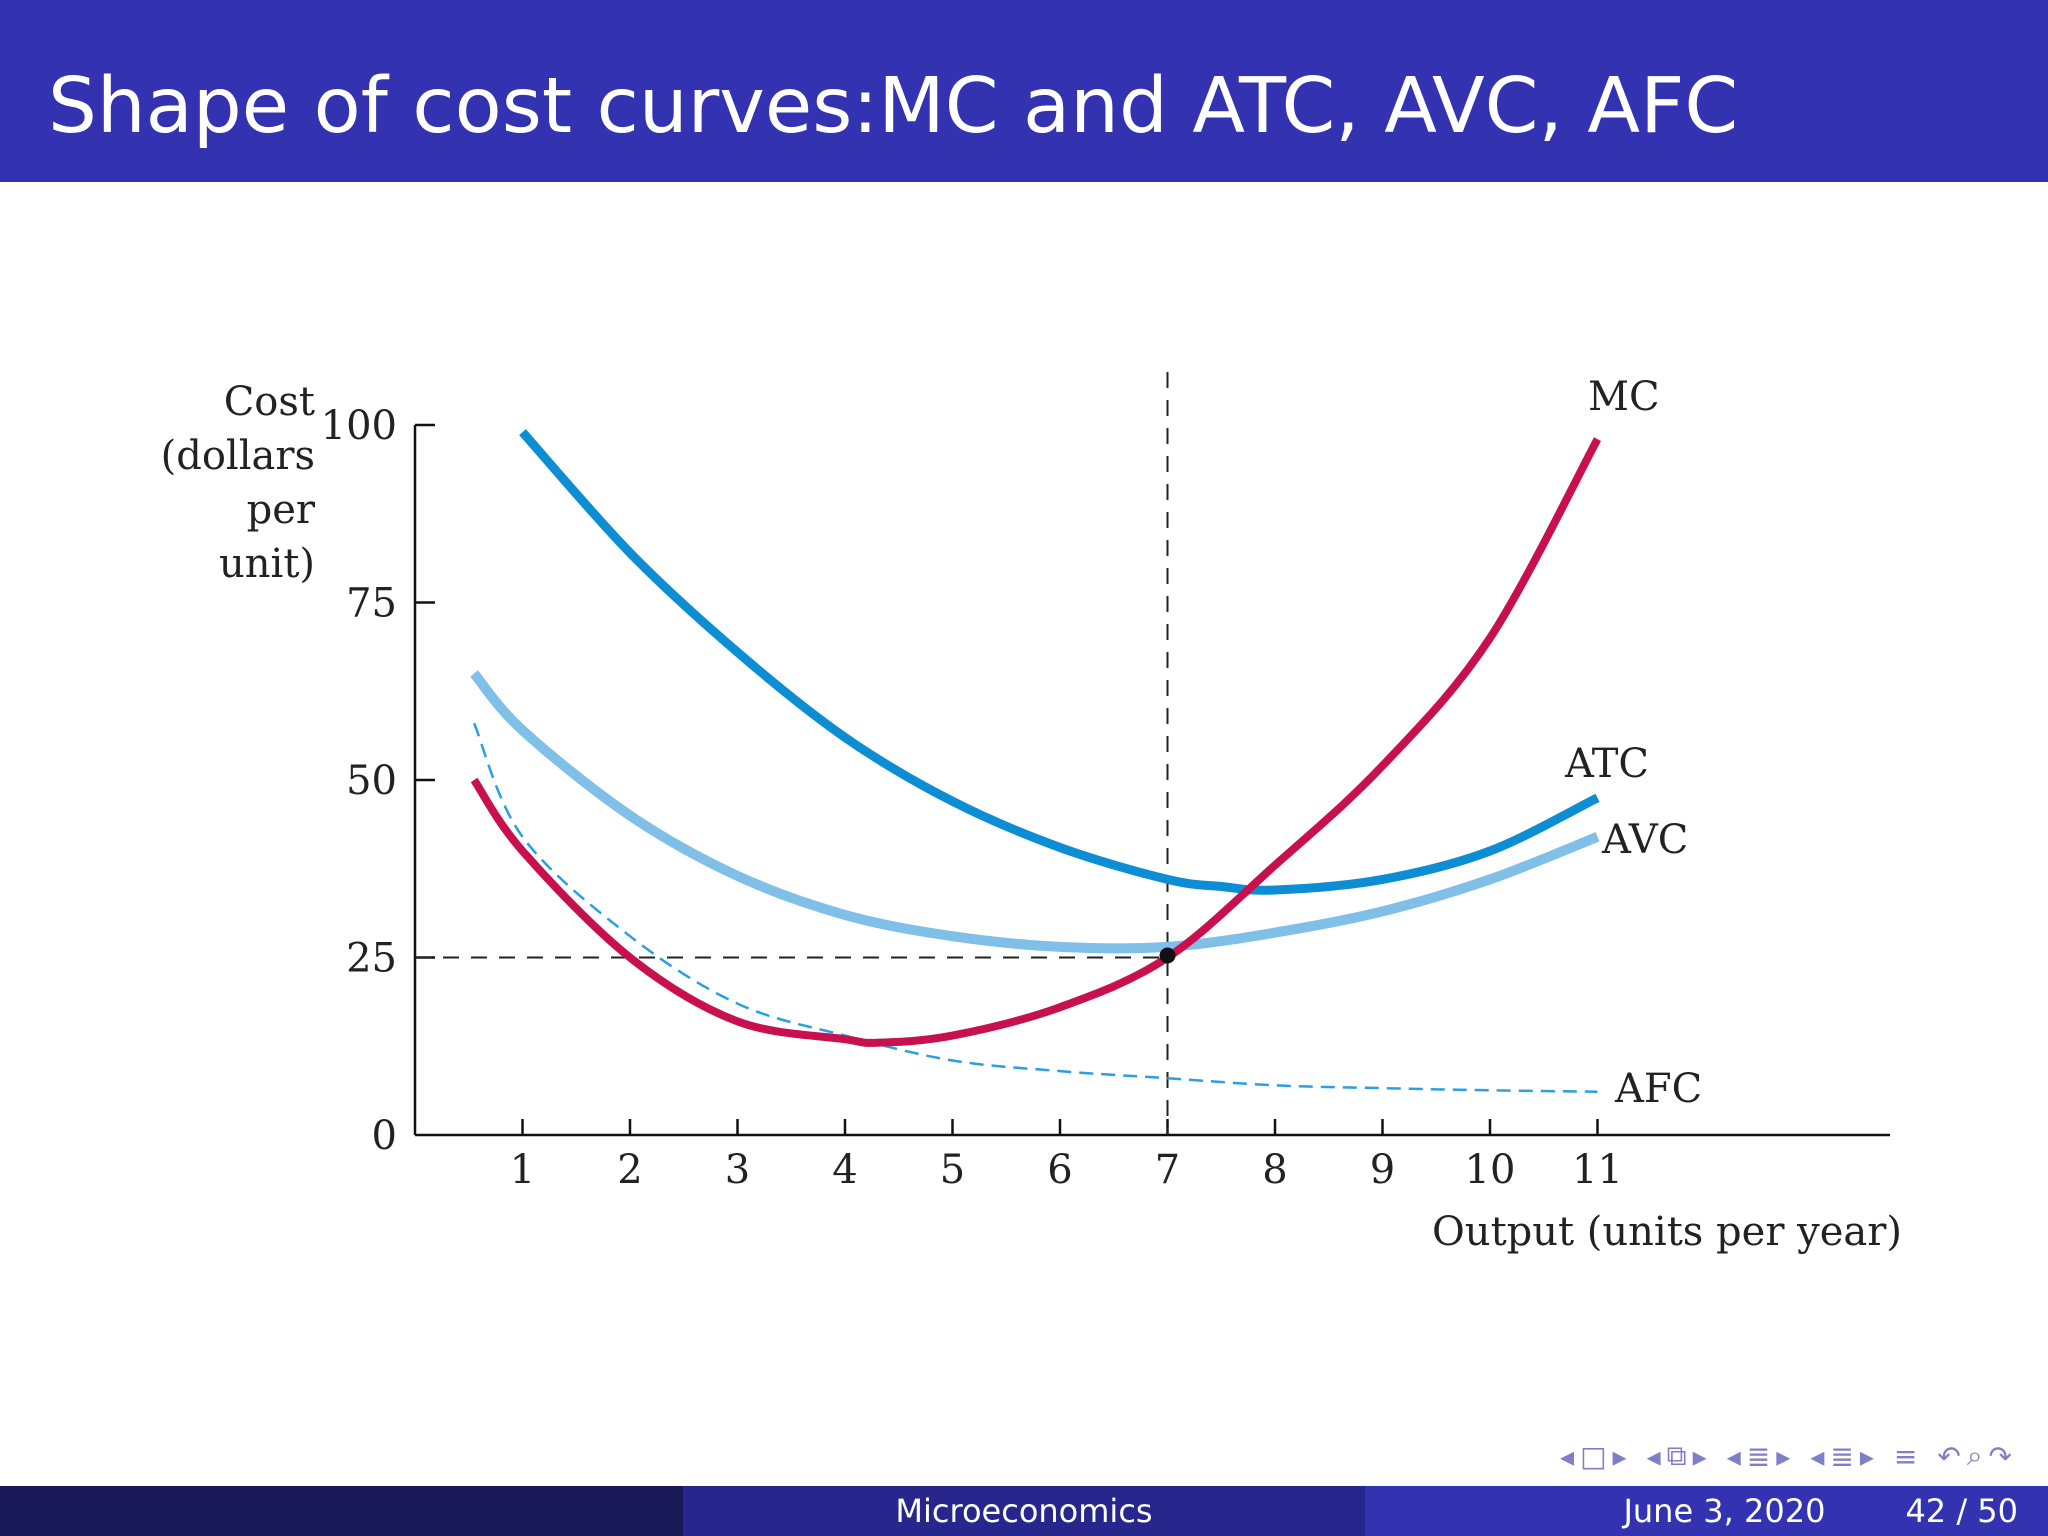 The image size is (2048, 1536). I want to click on section-icon: ≣, so click(1842, 1456).